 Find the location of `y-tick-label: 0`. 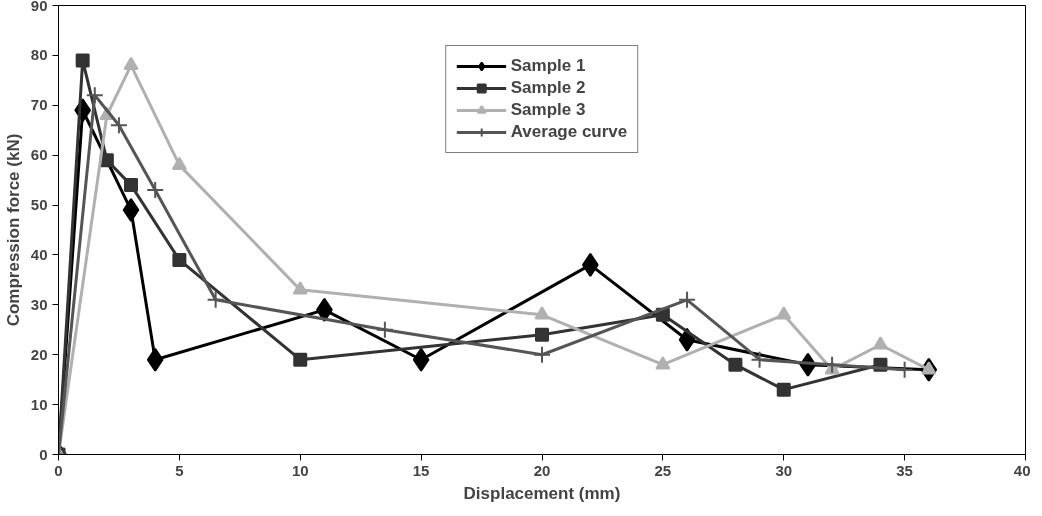

y-tick-label: 0 is located at coordinates (43, 454).